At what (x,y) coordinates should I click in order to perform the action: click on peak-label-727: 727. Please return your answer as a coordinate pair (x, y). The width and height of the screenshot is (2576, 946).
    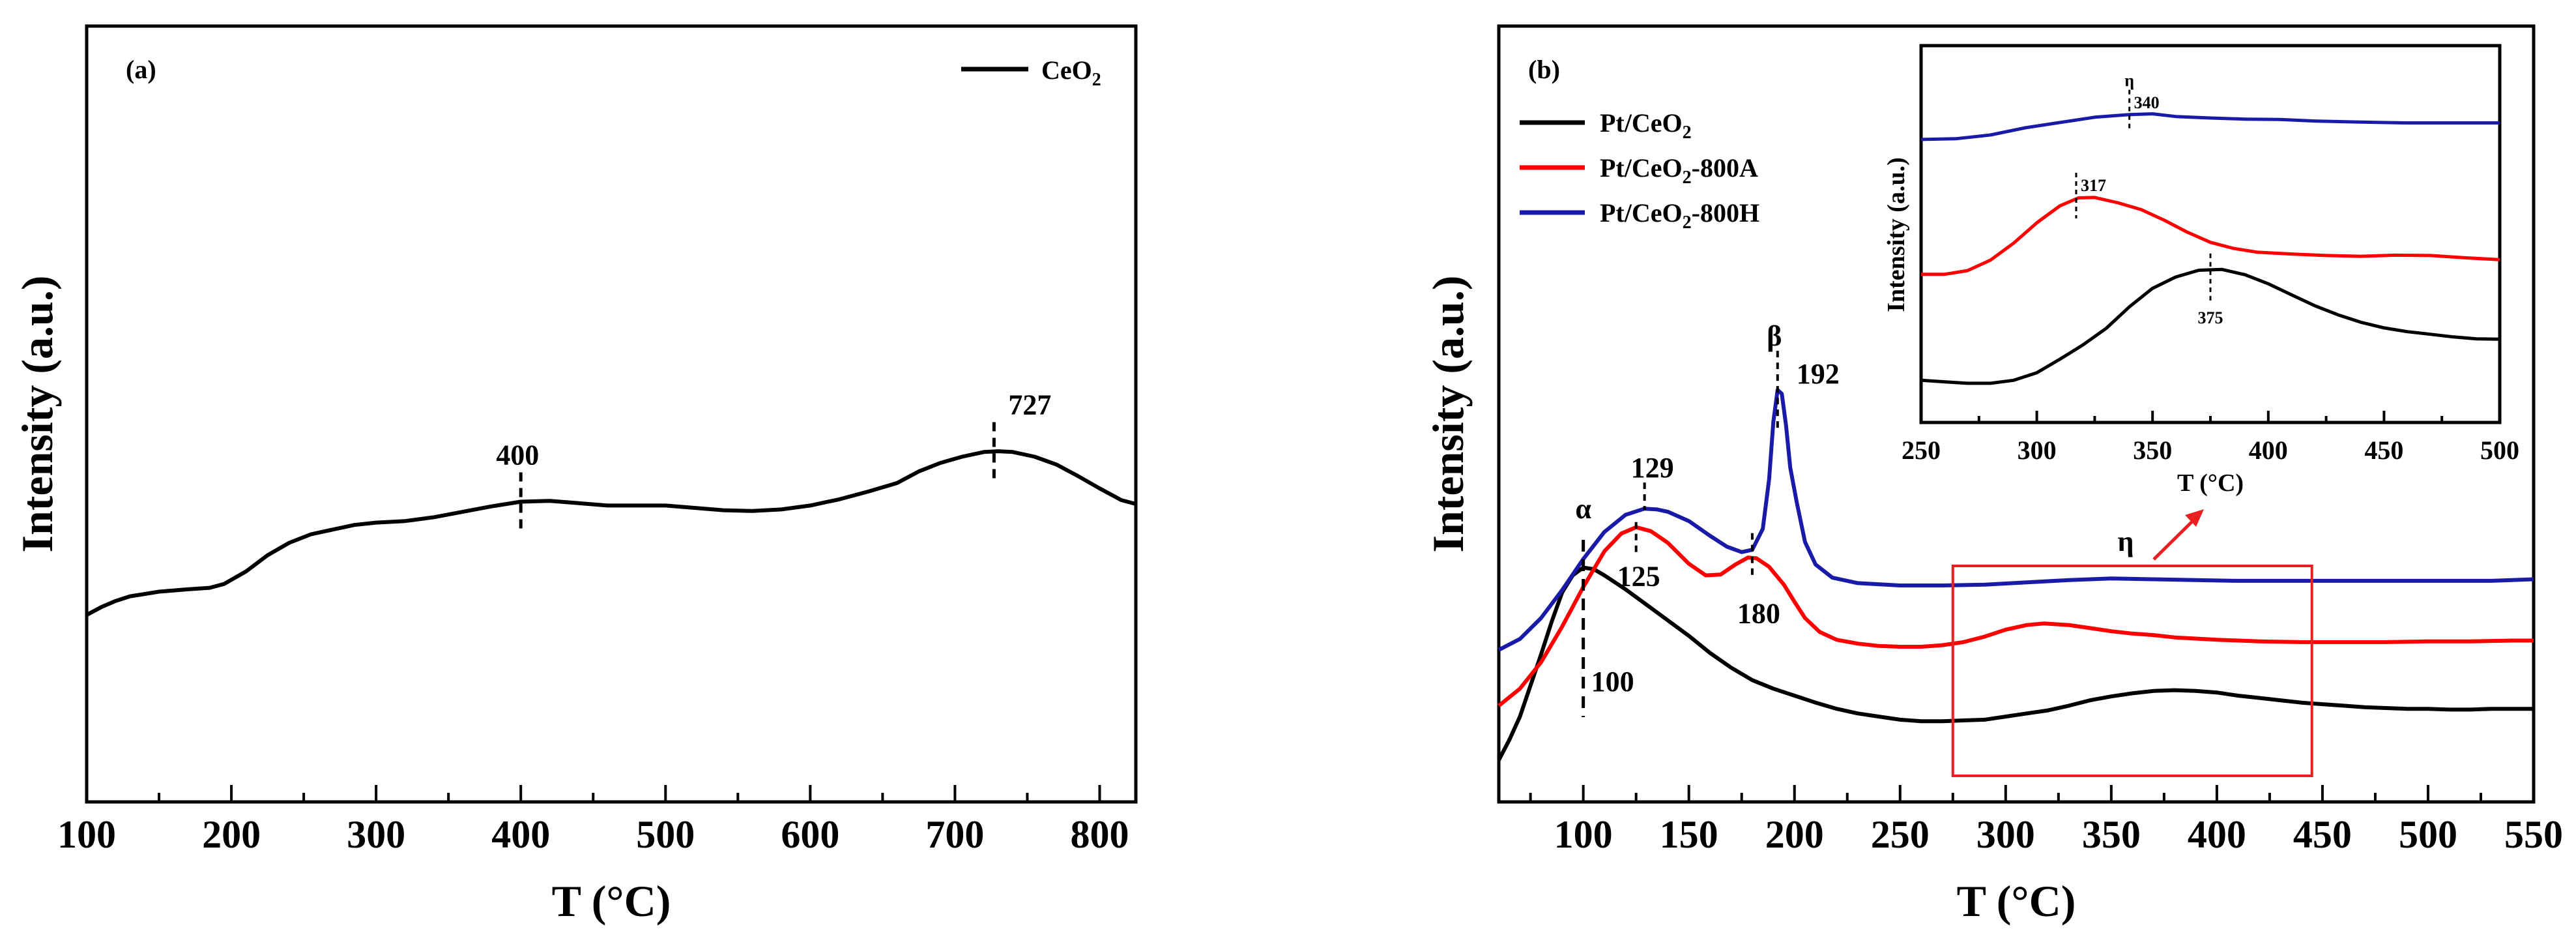
    Looking at the image, I should click on (1029, 405).